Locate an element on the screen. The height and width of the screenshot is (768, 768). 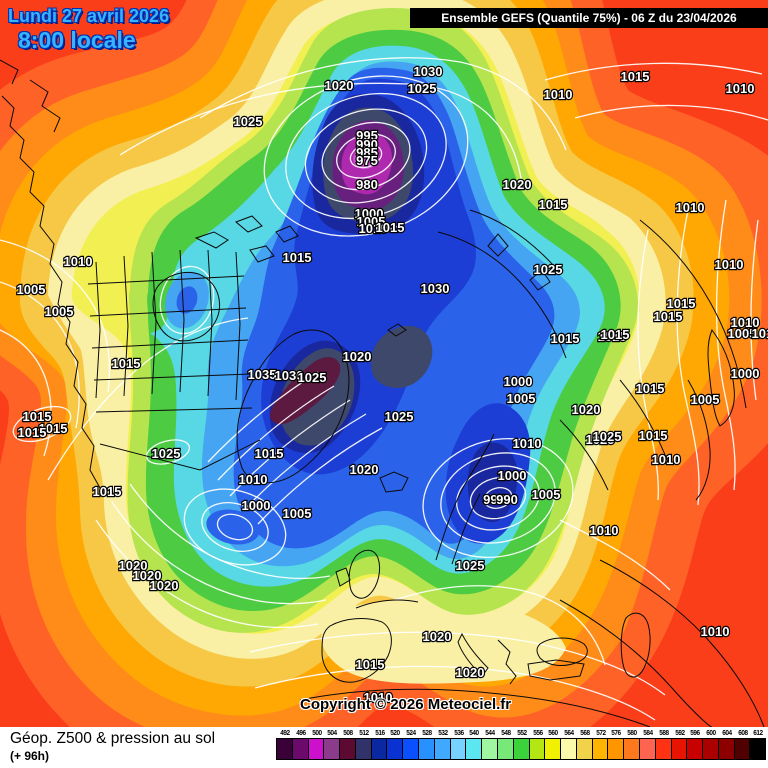
legend-value: 512 is located at coordinates (364, 733).